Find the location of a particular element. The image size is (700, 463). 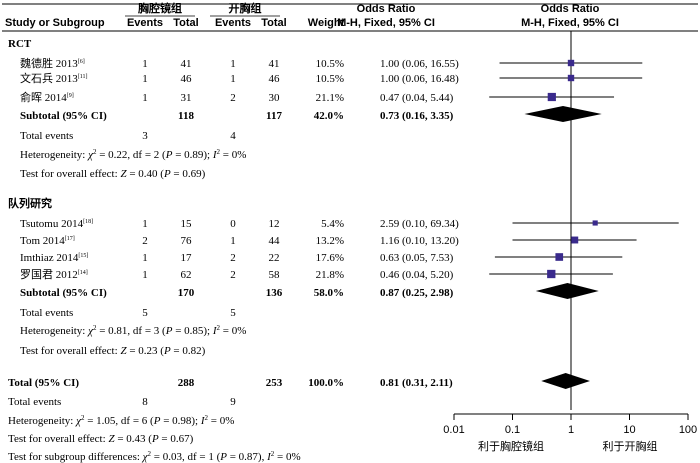

total1-value: 46 is located at coordinates (187, 79).